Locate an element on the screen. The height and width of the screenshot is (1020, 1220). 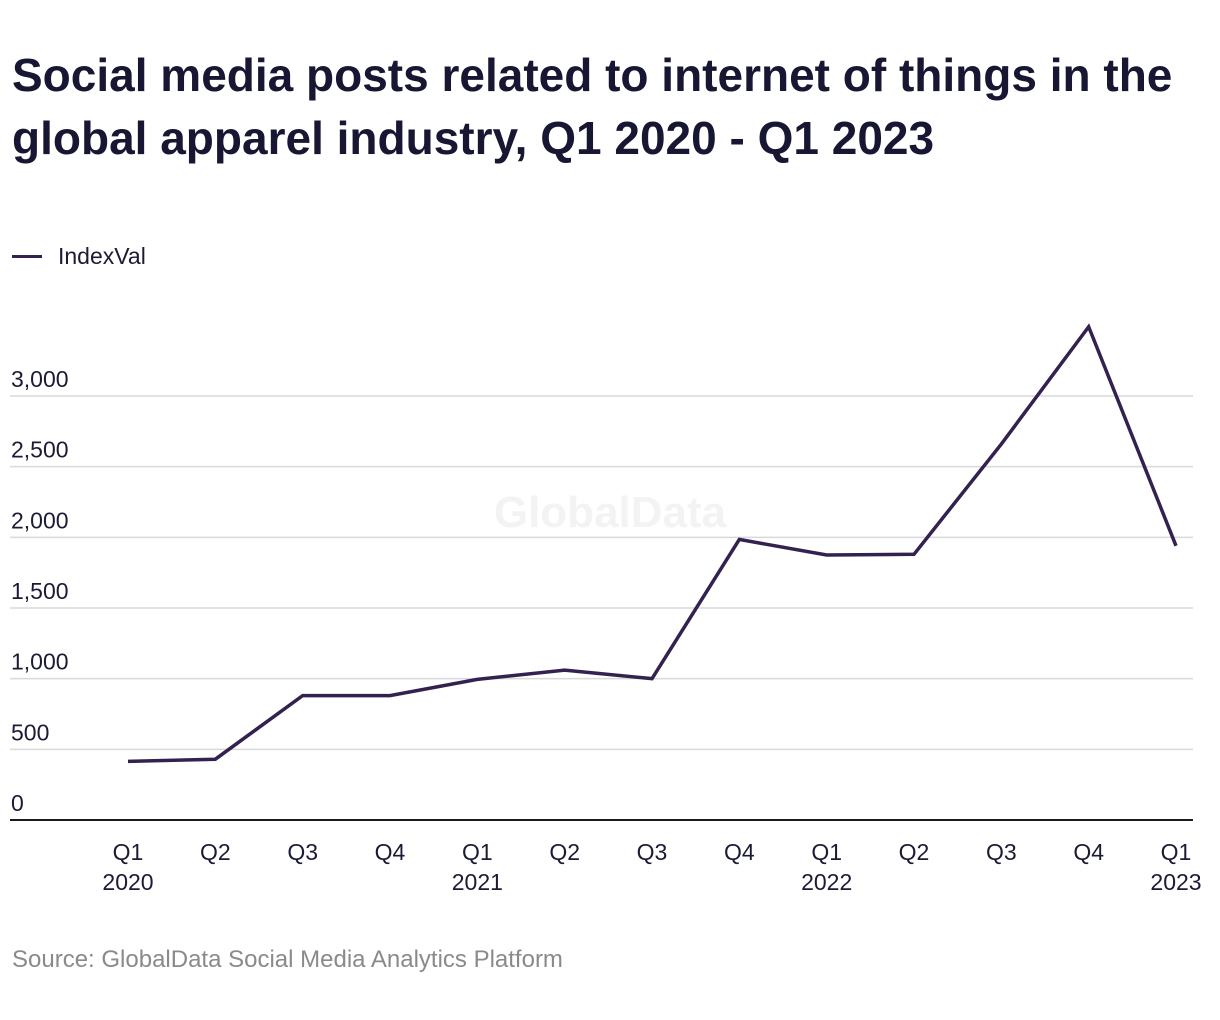
y-tick-label: 2,500 is located at coordinates (40, 450).